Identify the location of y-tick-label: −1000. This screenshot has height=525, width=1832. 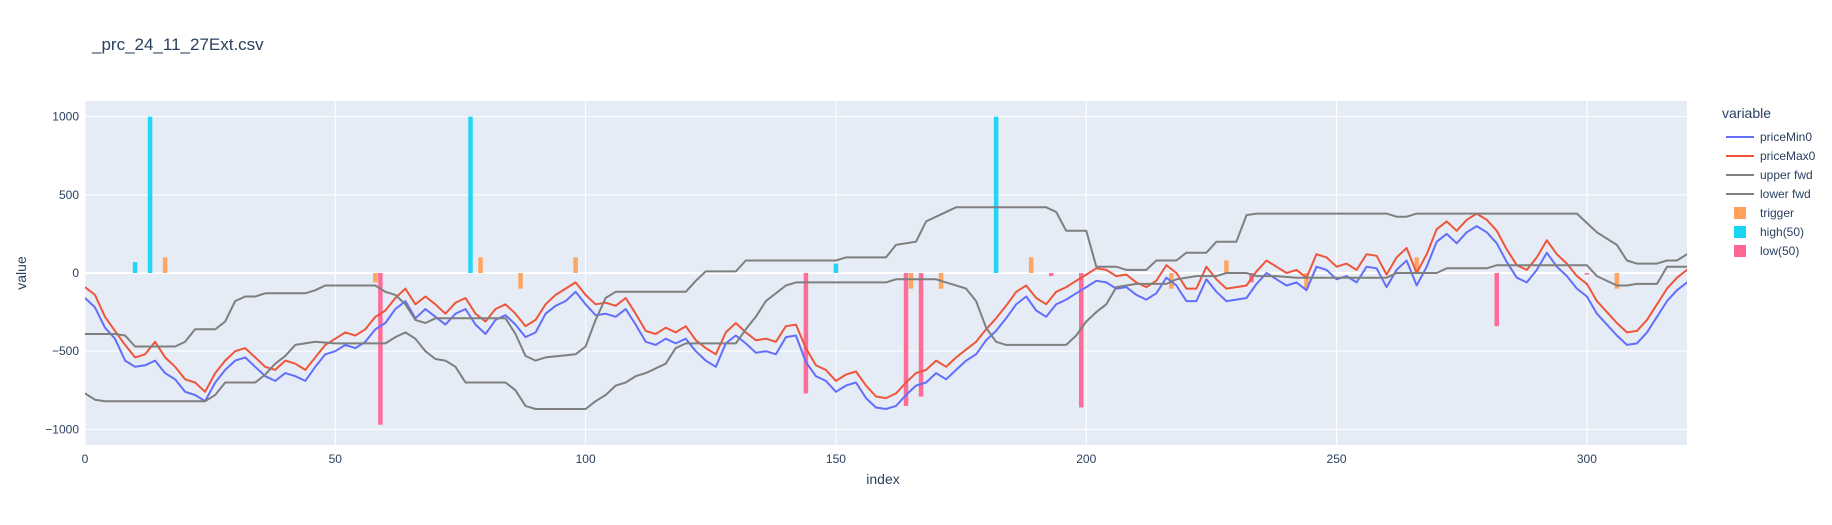
(62, 429).